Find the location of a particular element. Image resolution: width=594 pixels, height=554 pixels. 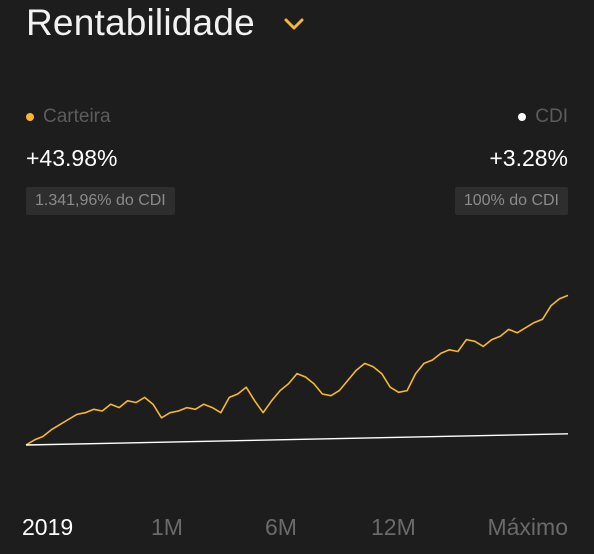

cdi-return: +3.28% is located at coordinates (528, 158).